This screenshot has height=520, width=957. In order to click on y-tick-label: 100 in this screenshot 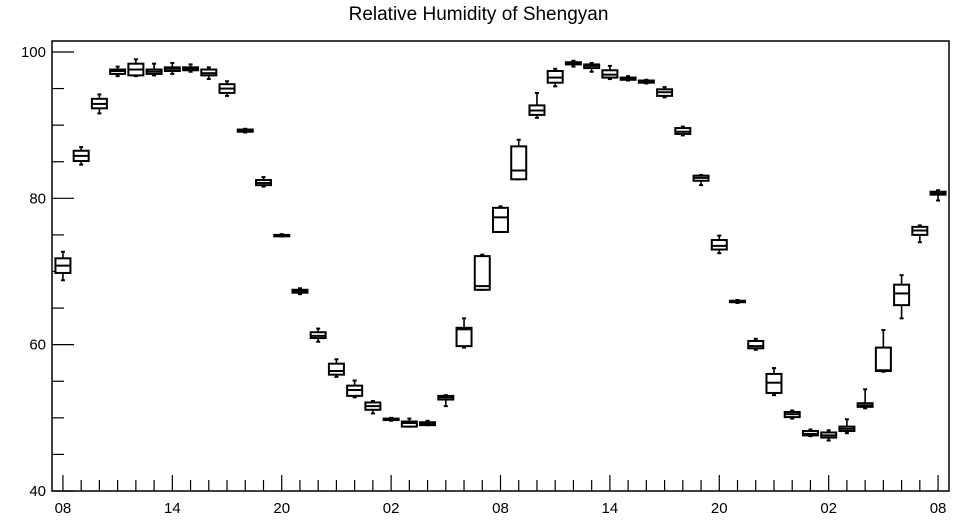, I will do `click(33, 52)`.